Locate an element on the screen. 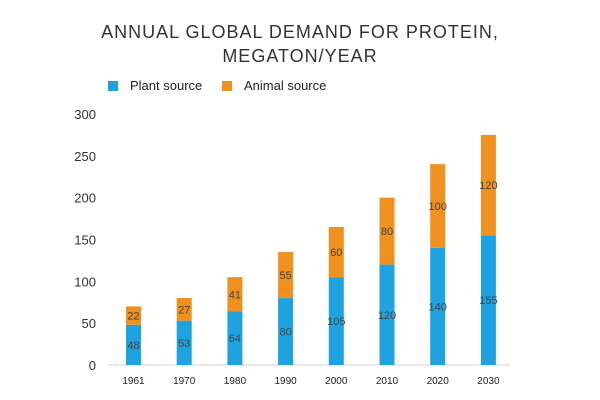 The height and width of the screenshot is (400, 600). bar-plant-2020 is located at coordinates (438, 306).